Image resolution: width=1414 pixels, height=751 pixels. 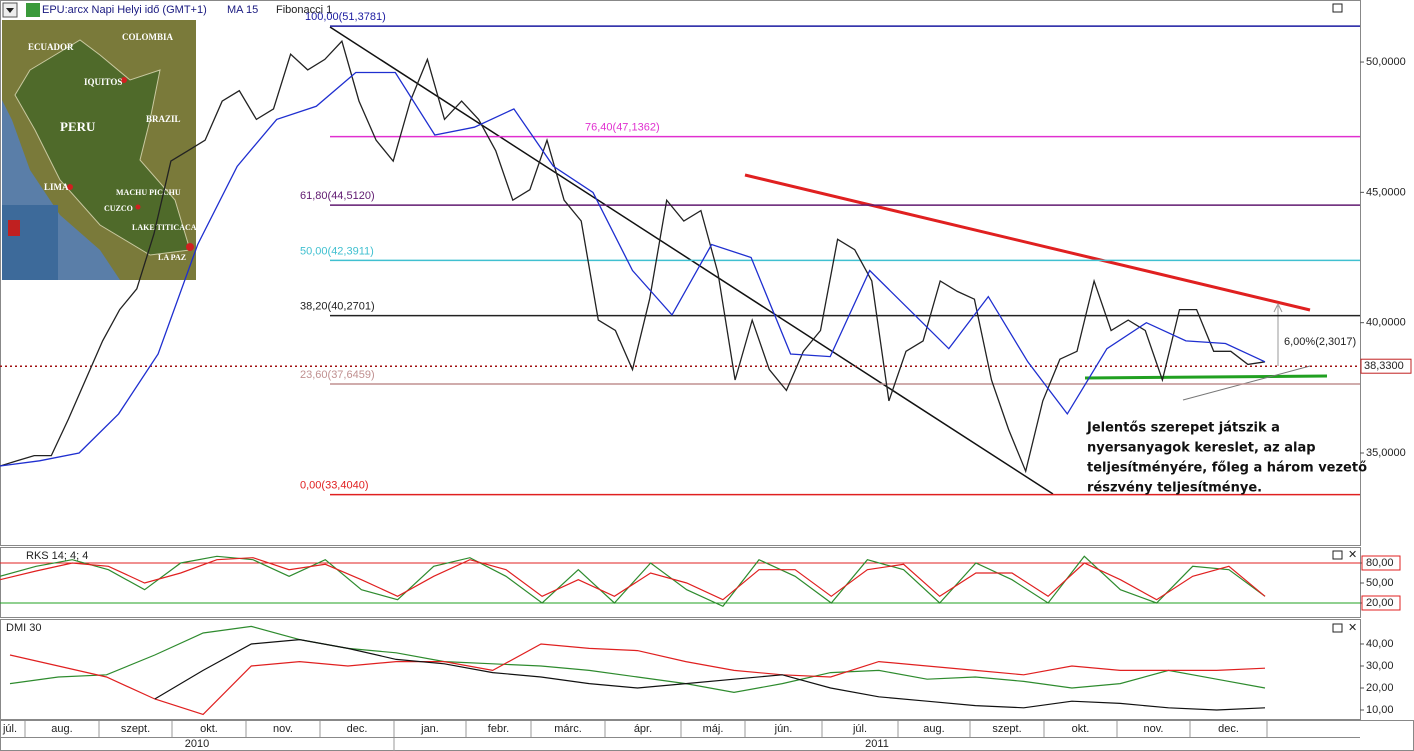 What do you see at coordinates (498, 729) in the screenshot?
I see `x-tick-label: febr.` at bounding box center [498, 729].